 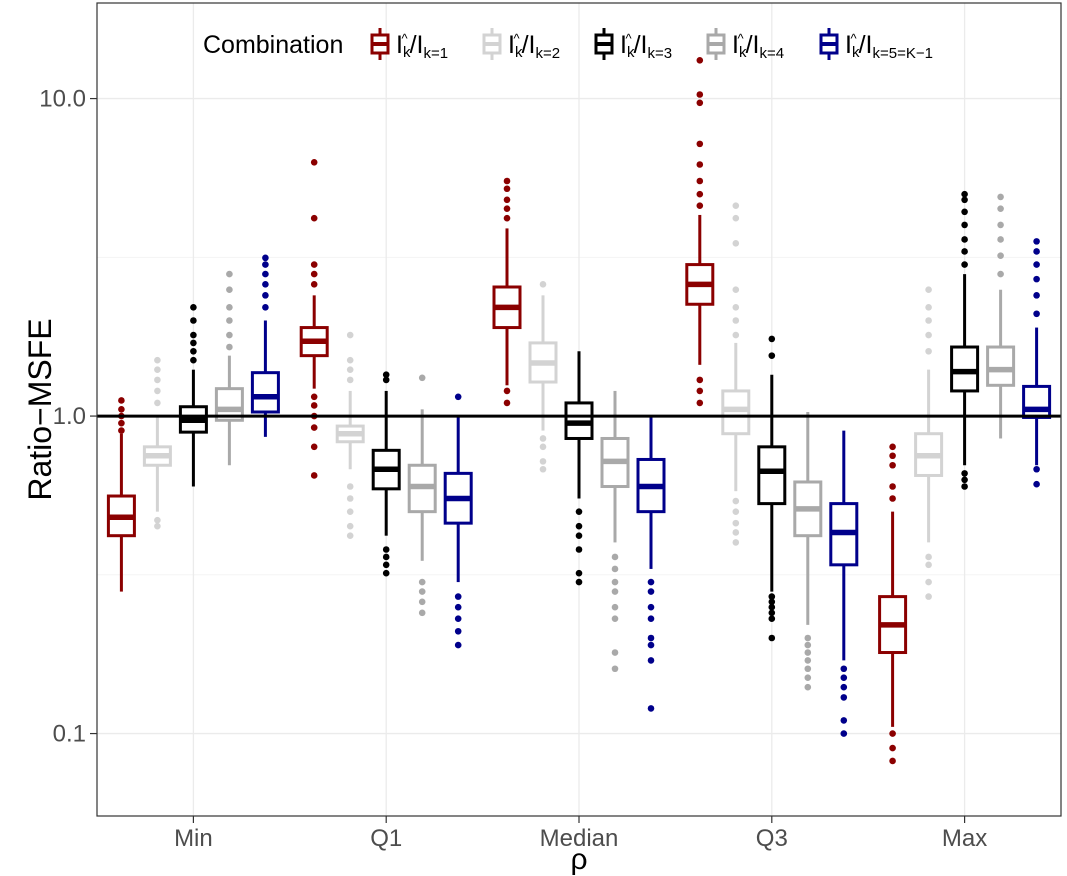 I want to click on x-tick-label: Max, so click(x=964, y=838).